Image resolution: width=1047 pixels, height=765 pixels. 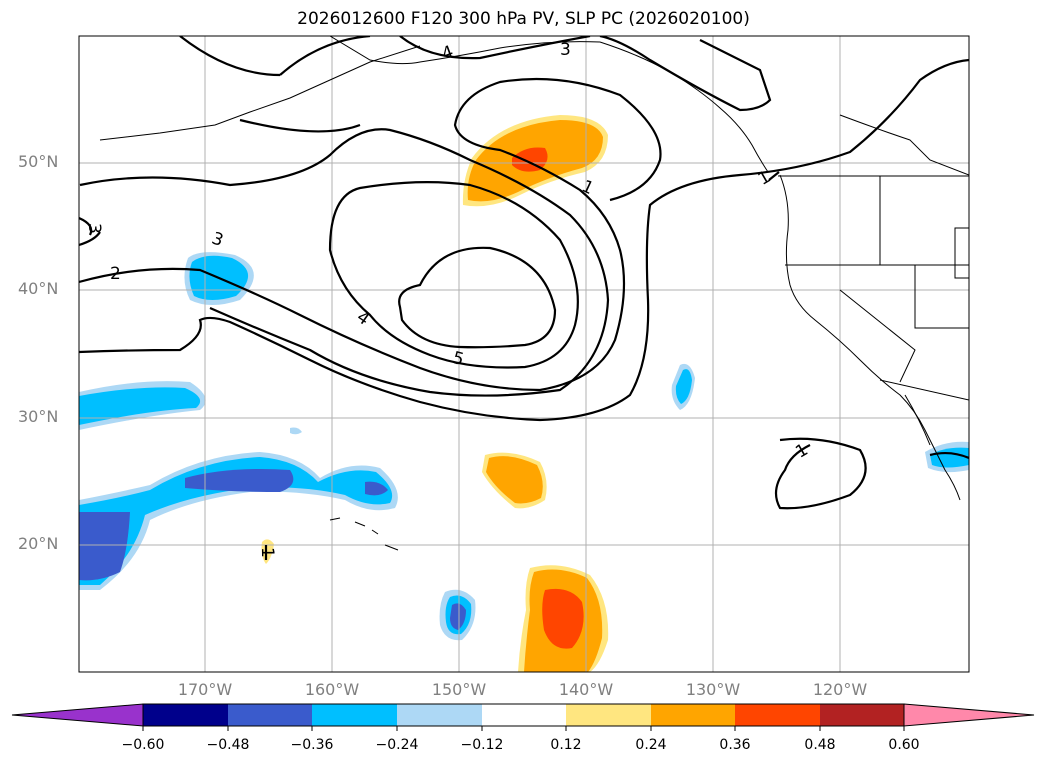 What do you see at coordinates (840, 689) in the screenshot?
I see `lon-label: 120°W` at bounding box center [840, 689].